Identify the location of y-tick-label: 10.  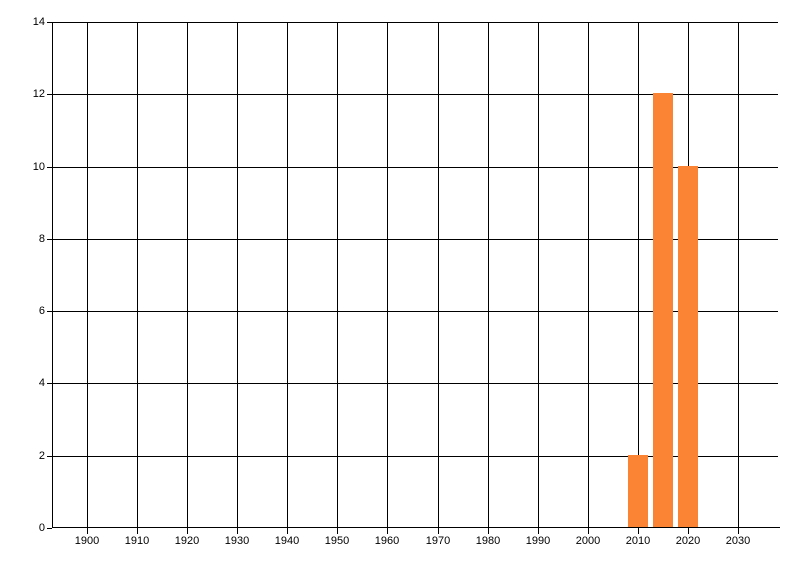
(38, 167).